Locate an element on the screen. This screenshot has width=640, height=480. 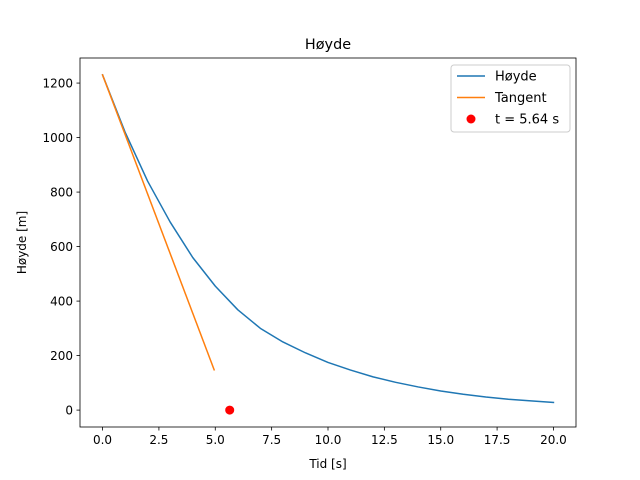
legend-box is located at coordinates (510, 98).